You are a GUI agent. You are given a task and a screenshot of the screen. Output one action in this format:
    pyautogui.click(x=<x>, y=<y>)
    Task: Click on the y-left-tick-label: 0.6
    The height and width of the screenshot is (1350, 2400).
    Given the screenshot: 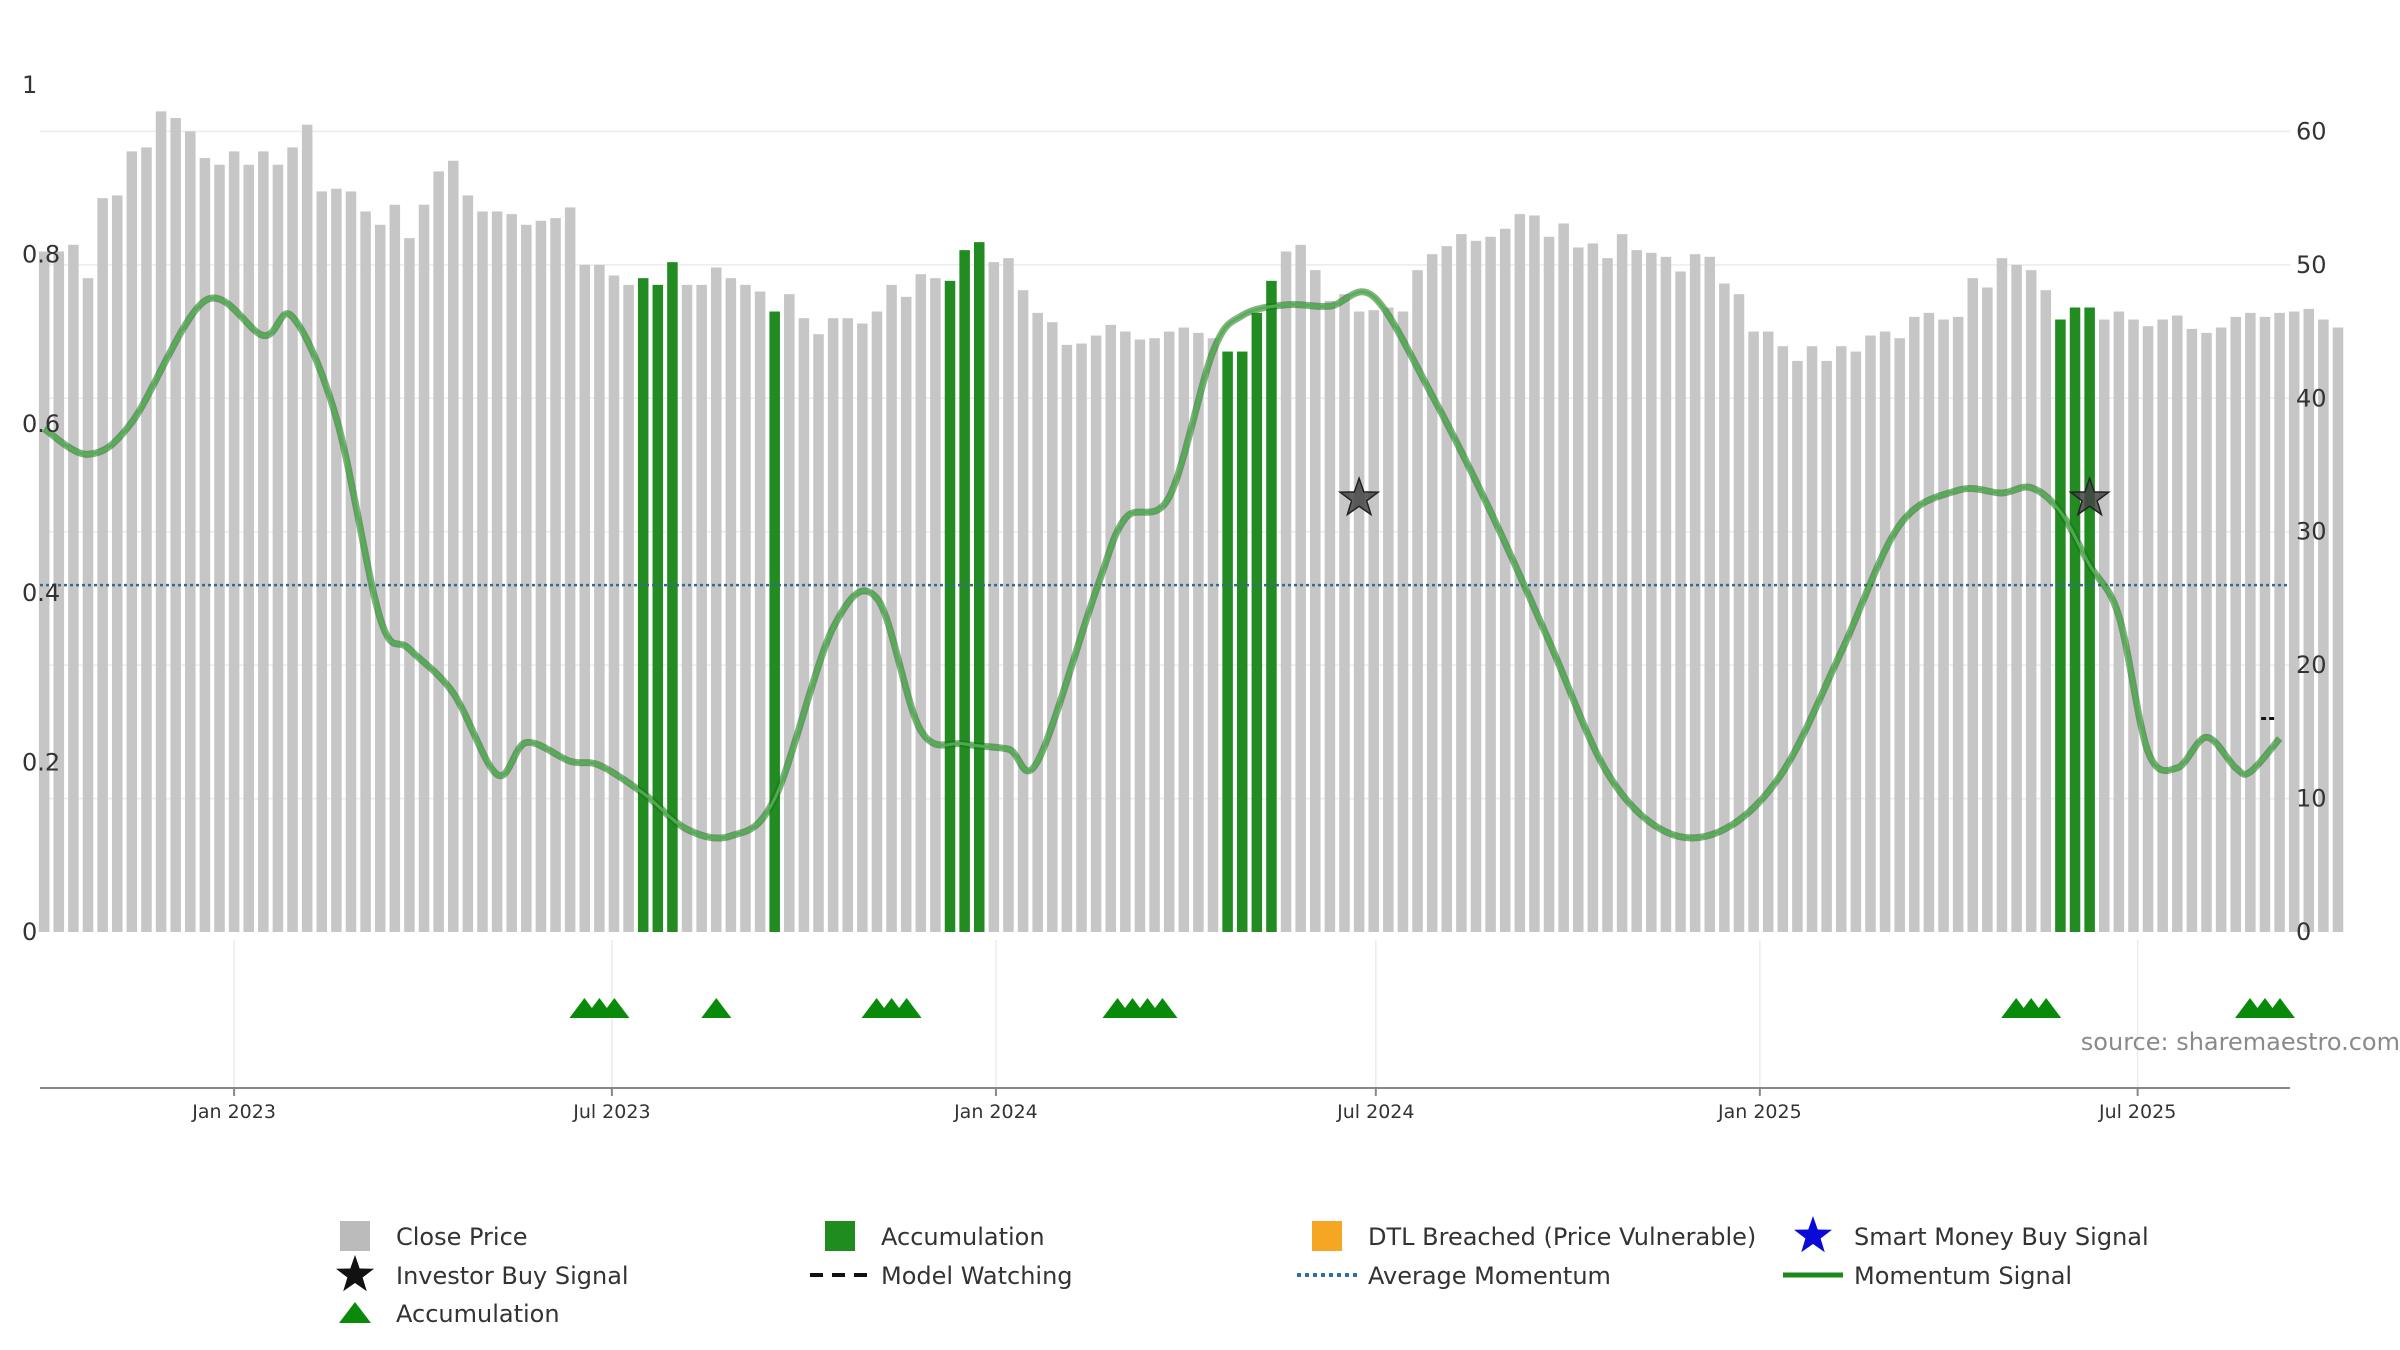 What is the action you would take?
    pyautogui.click(x=41, y=424)
    